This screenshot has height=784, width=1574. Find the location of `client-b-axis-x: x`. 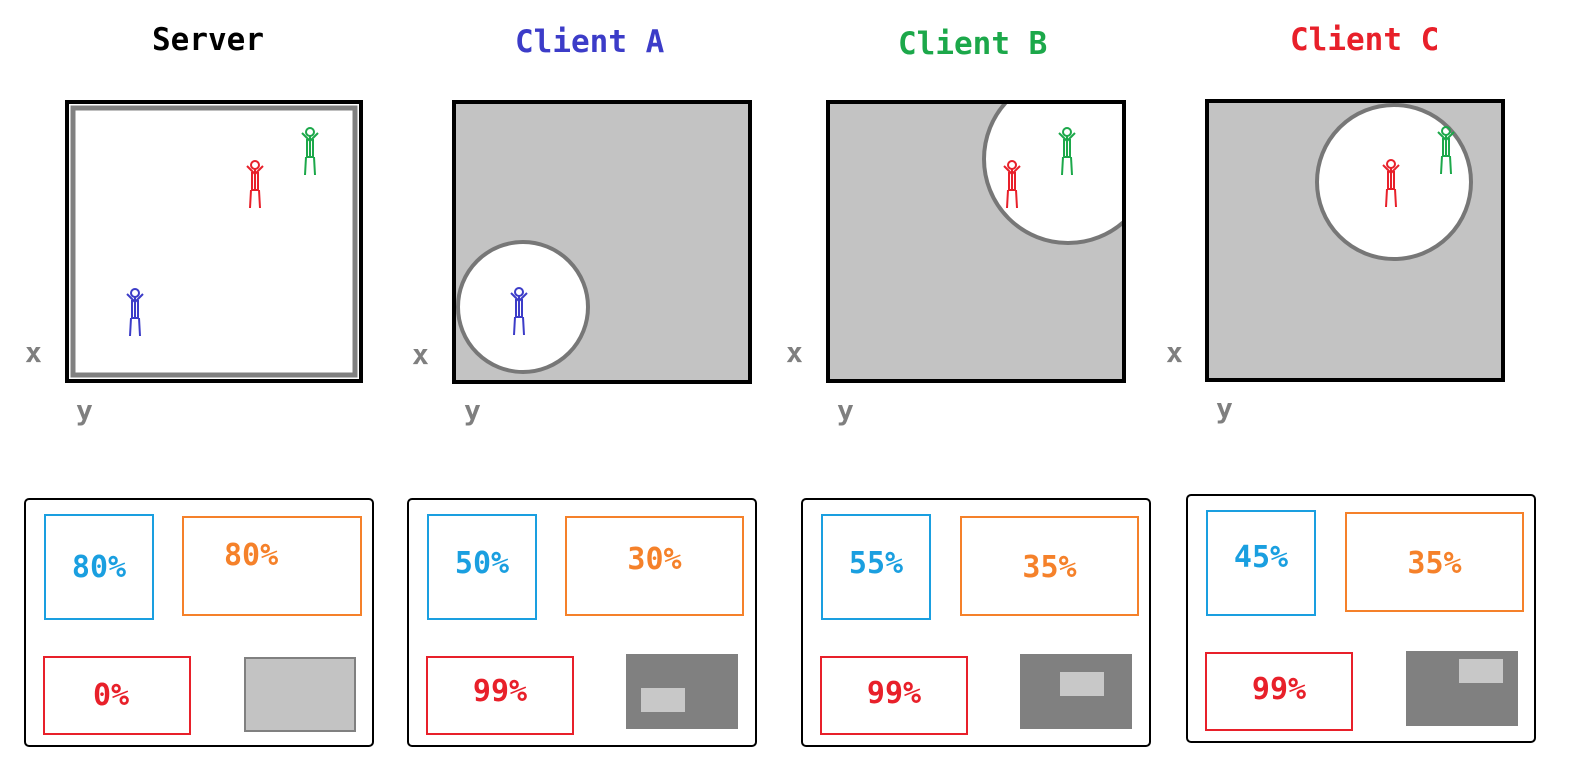

client-b-axis-x: x is located at coordinates (794, 352).